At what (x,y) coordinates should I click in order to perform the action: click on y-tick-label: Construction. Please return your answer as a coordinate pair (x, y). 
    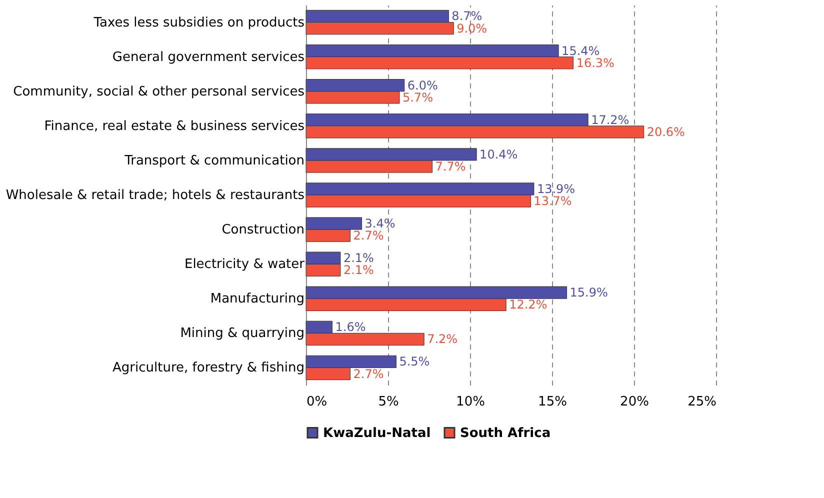
    Looking at the image, I should click on (263, 230).